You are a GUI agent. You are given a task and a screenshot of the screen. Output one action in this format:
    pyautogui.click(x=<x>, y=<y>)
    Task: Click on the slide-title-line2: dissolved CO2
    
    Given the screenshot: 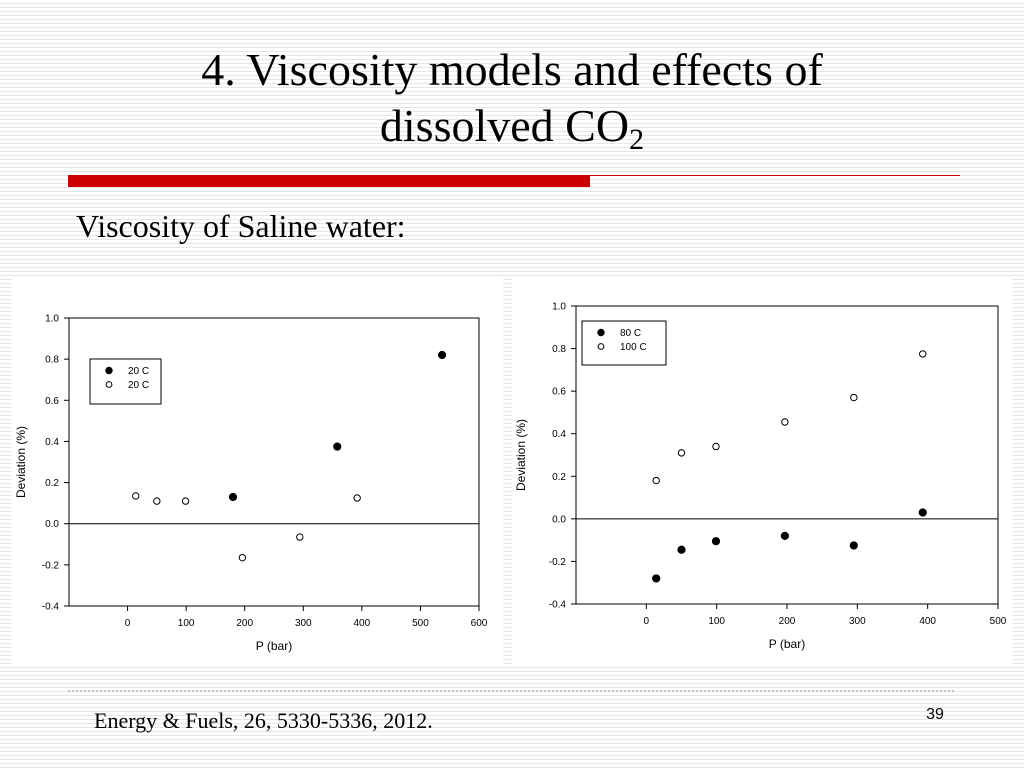 What is the action you would take?
    pyautogui.click(x=512, y=127)
    